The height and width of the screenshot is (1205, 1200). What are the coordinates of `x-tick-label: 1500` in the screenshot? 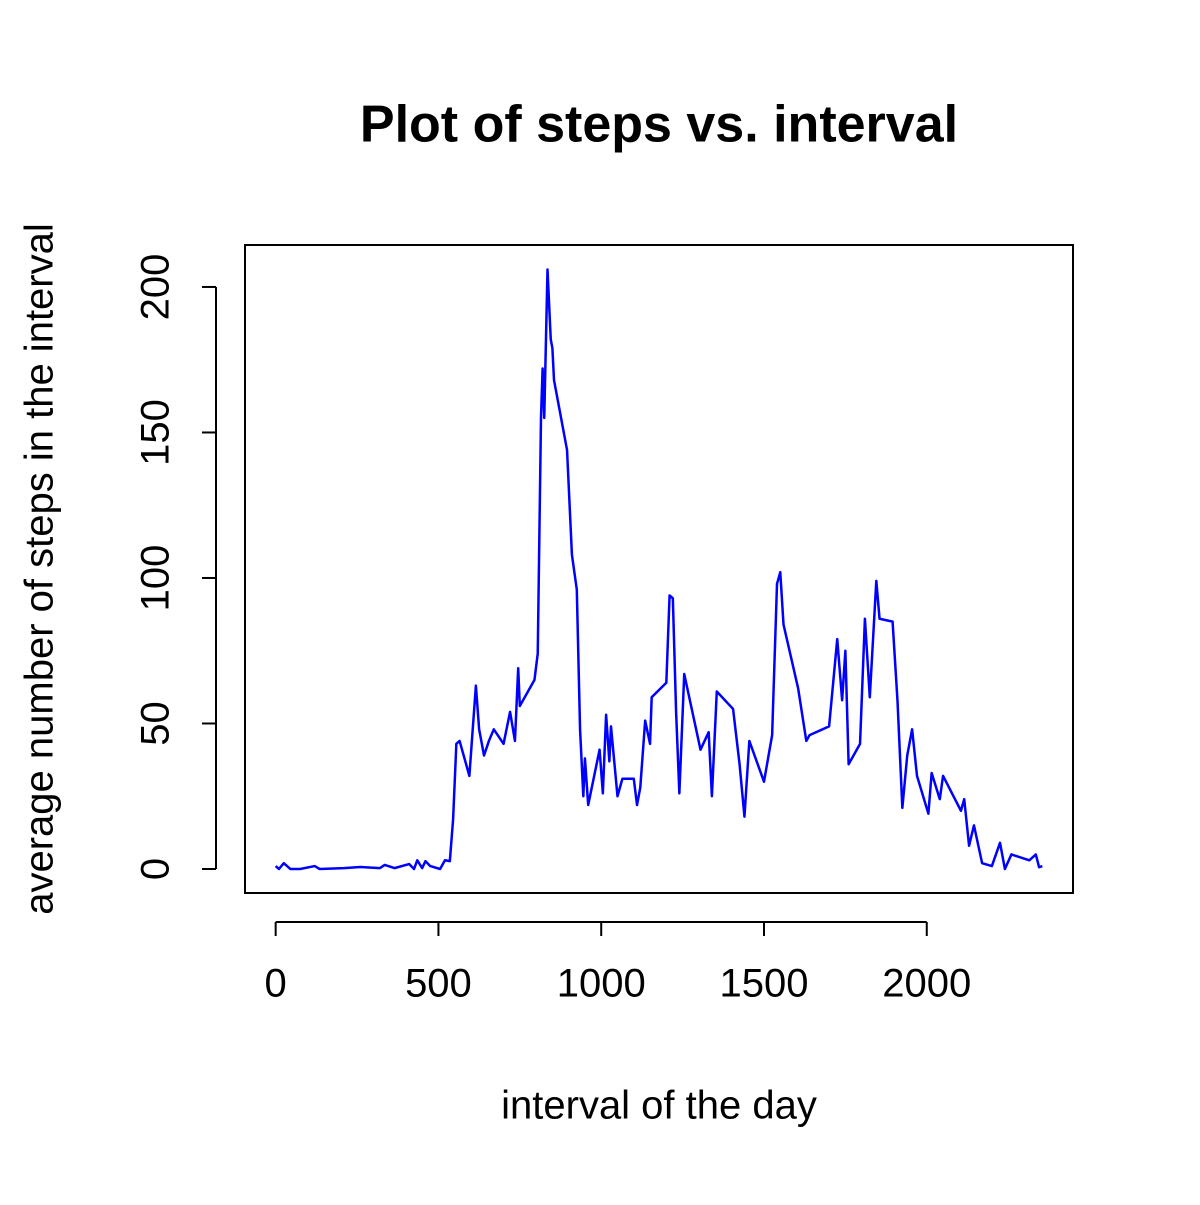 It's located at (763, 984).